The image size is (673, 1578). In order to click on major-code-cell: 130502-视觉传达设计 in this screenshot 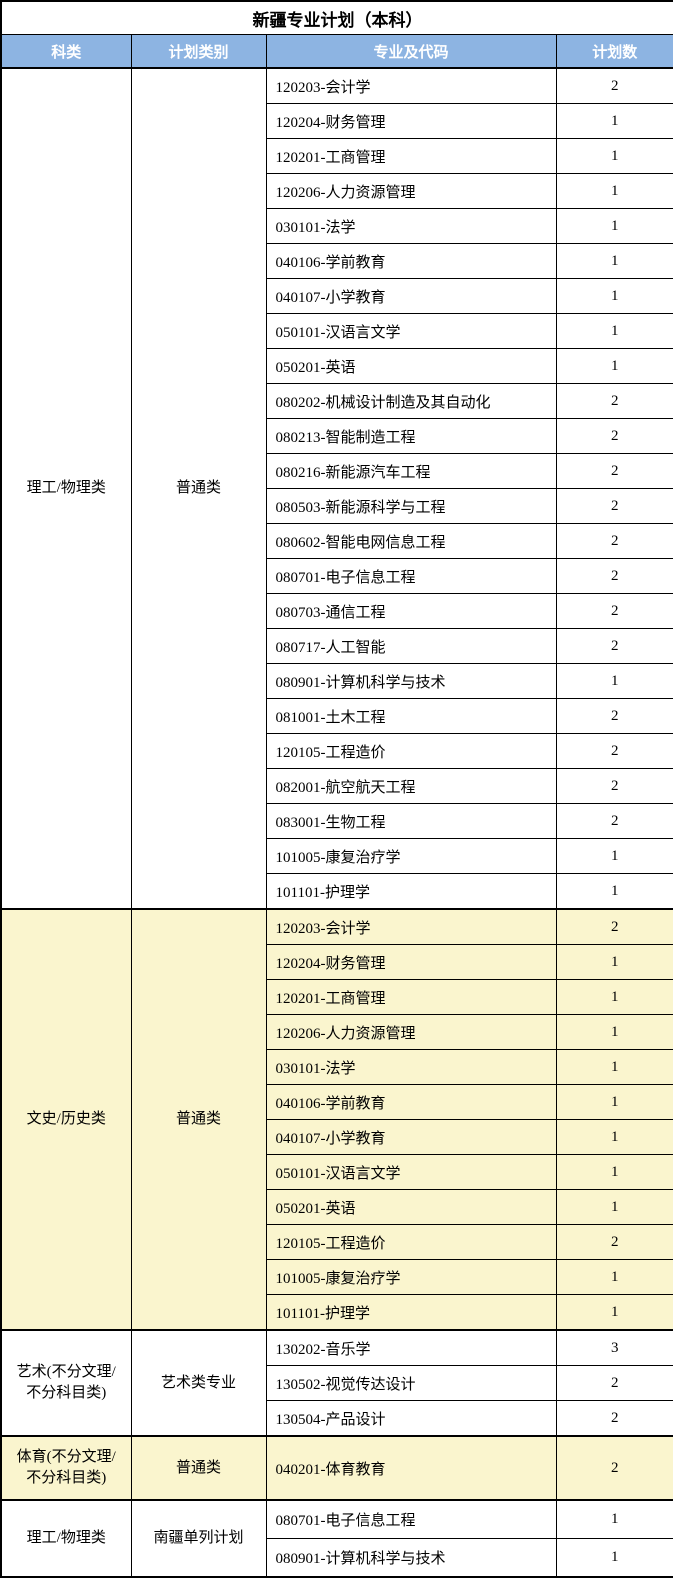, I will do `click(411, 1383)`.